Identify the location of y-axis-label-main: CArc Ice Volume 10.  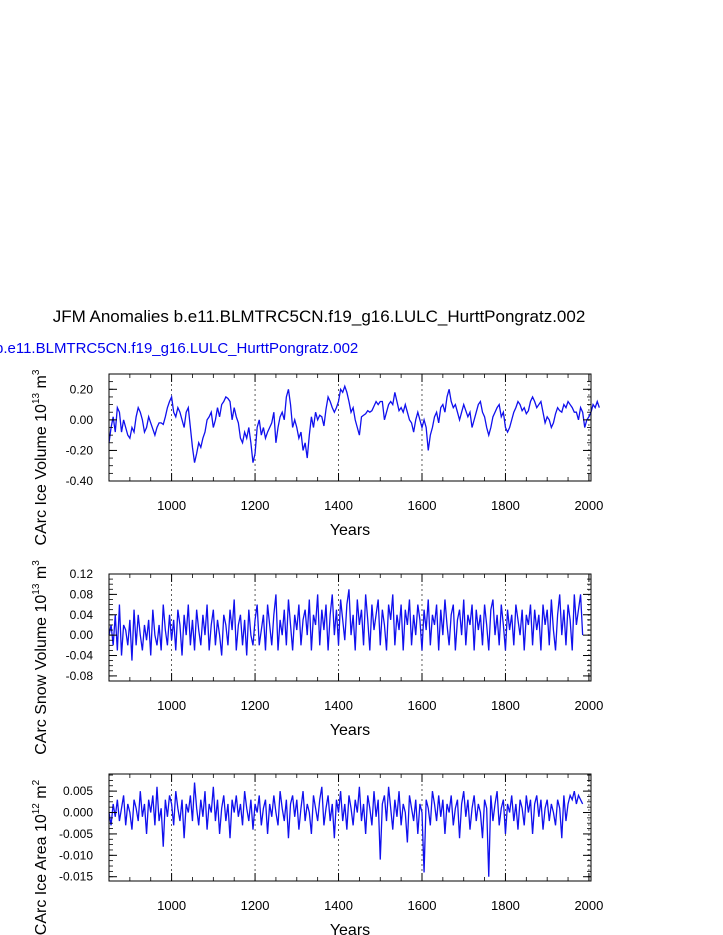
(41, 475).